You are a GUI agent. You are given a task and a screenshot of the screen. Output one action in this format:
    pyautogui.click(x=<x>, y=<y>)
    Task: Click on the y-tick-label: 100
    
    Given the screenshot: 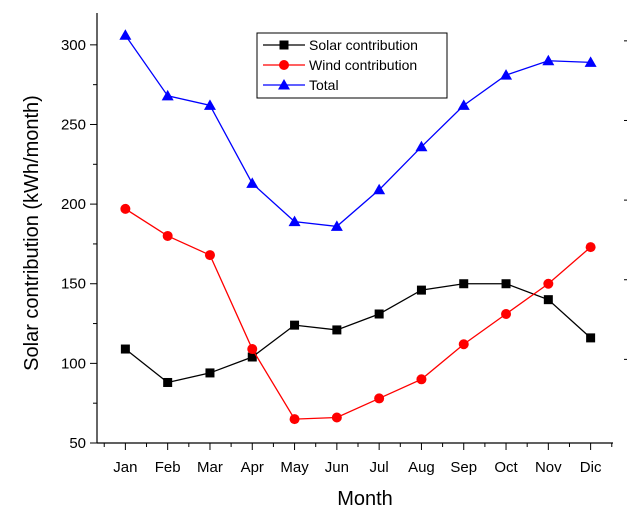 What is the action you would take?
    pyautogui.click(x=73, y=363)
    